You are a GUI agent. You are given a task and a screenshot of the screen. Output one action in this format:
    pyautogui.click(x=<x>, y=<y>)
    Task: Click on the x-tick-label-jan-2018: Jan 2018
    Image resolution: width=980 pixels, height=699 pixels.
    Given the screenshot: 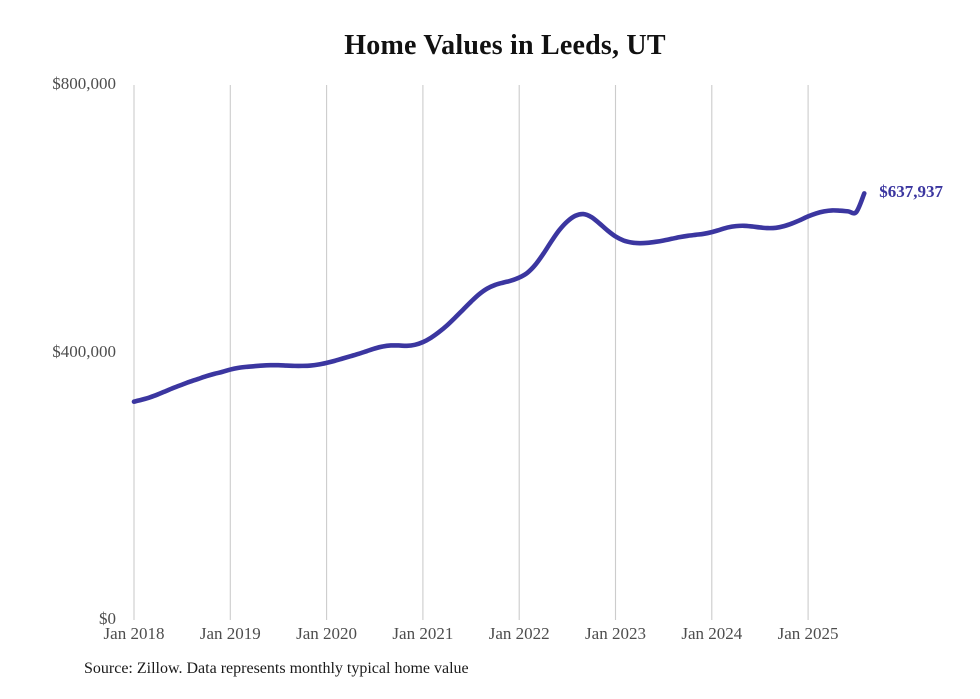 What is the action you would take?
    pyautogui.click(x=134, y=633)
    